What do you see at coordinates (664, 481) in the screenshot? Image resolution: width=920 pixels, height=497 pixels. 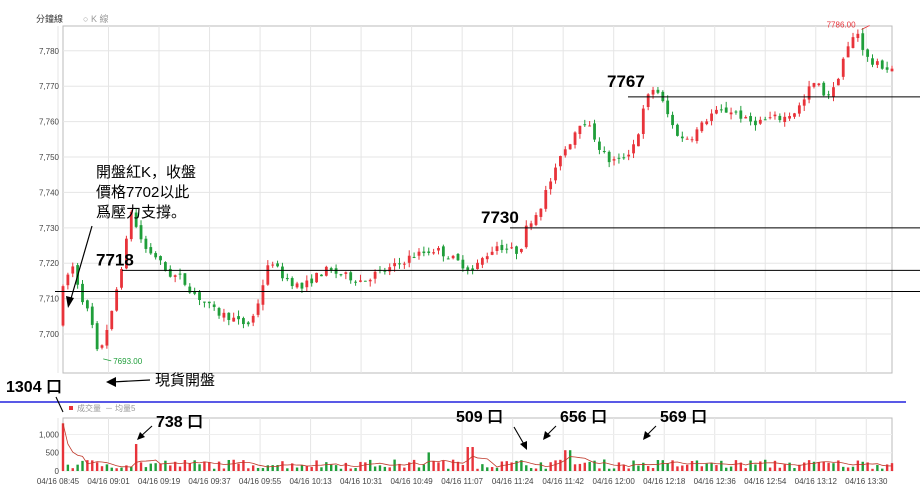 I see `time-tick-label: 04/16 12:18` at bounding box center [664, 481].